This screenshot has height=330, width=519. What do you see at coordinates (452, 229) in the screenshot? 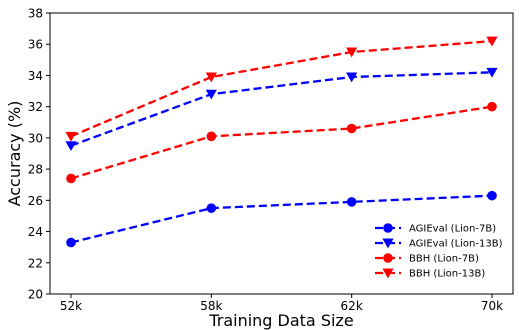
I see `legend-label: AGIEval (Lion-7B)` at bounding box center [452, 229].